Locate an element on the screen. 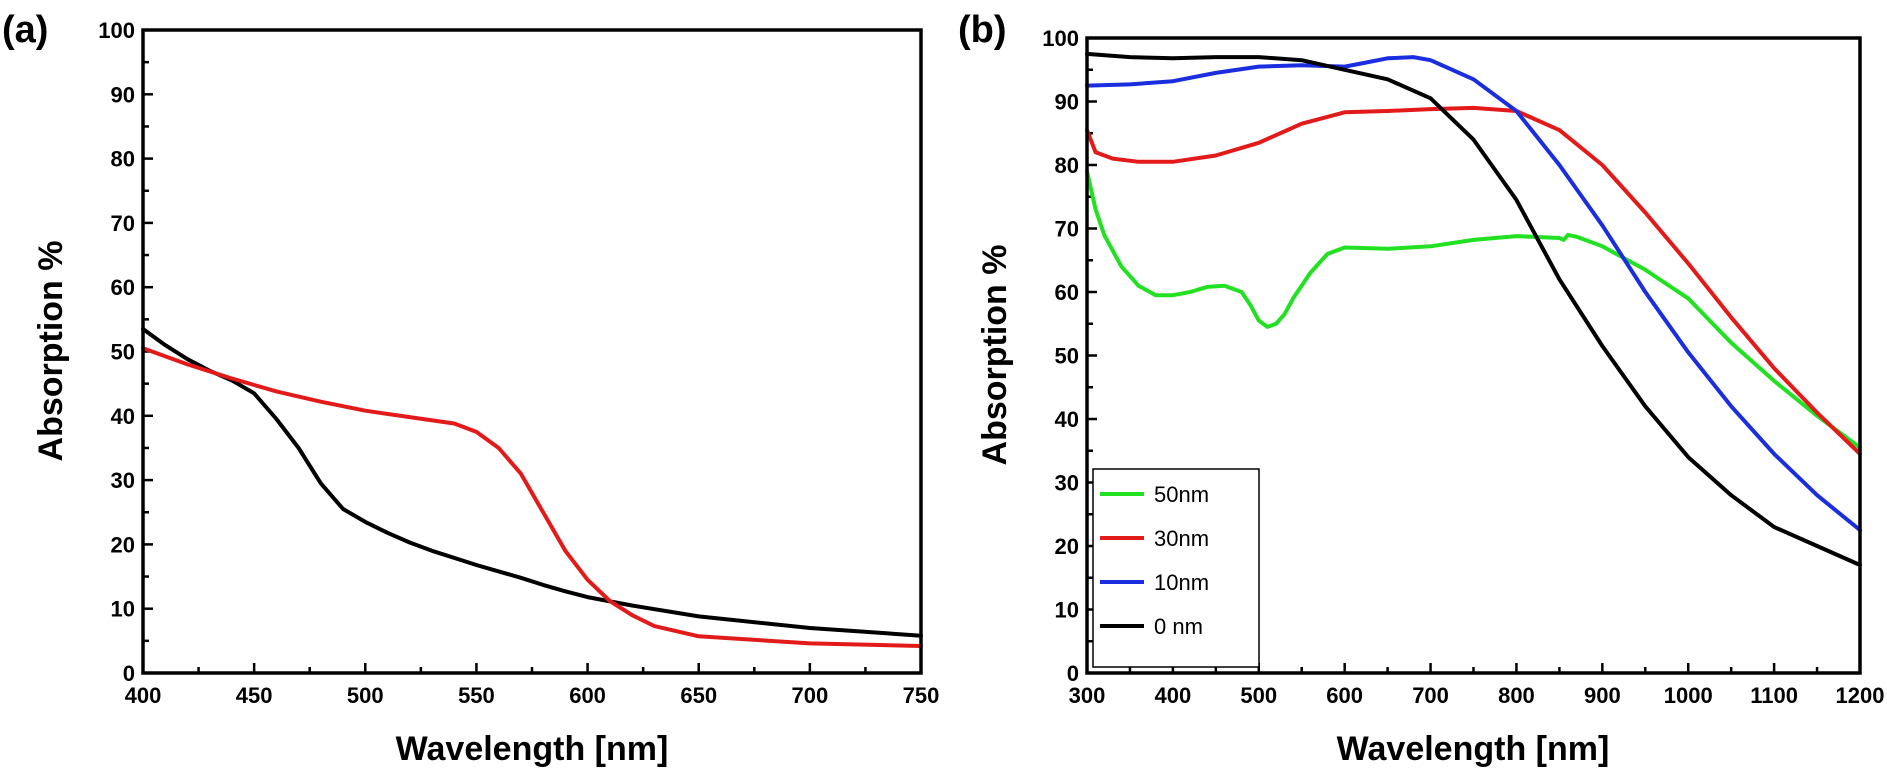 This screenshot has height=783, width=1887. panel-b-y-tick-label-100: 100 is located at coordinates (1060, 38).